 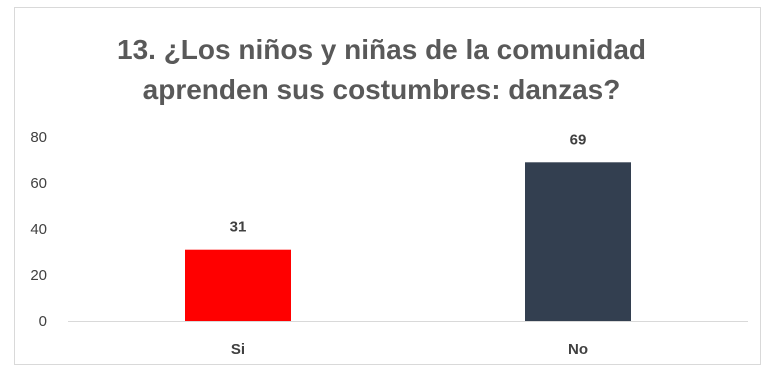 I want to click on y-tick-label: 20, so click(x=38, y=275).